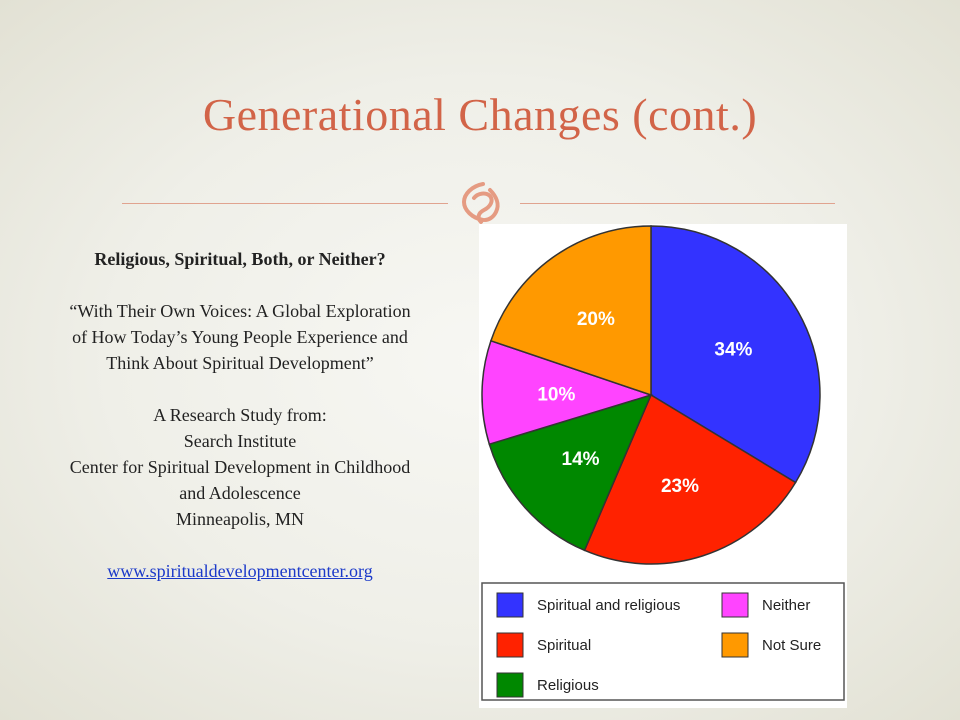  I want to click on study-source-line: A Research Study from:, so click(240, 415).